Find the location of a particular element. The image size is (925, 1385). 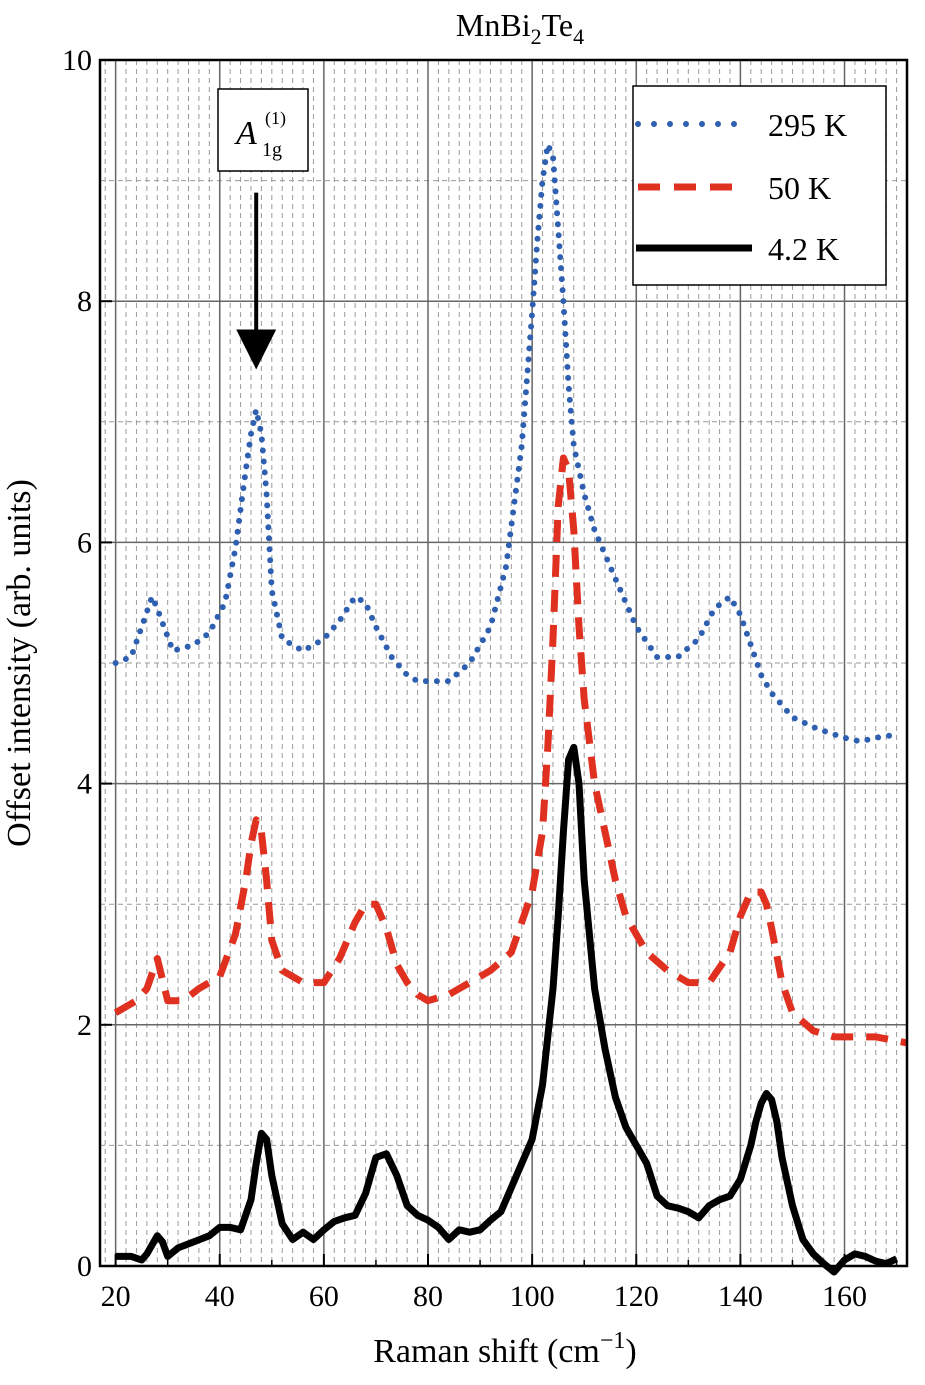

y-tick-label: 6 is located at coordinates (84, 542).